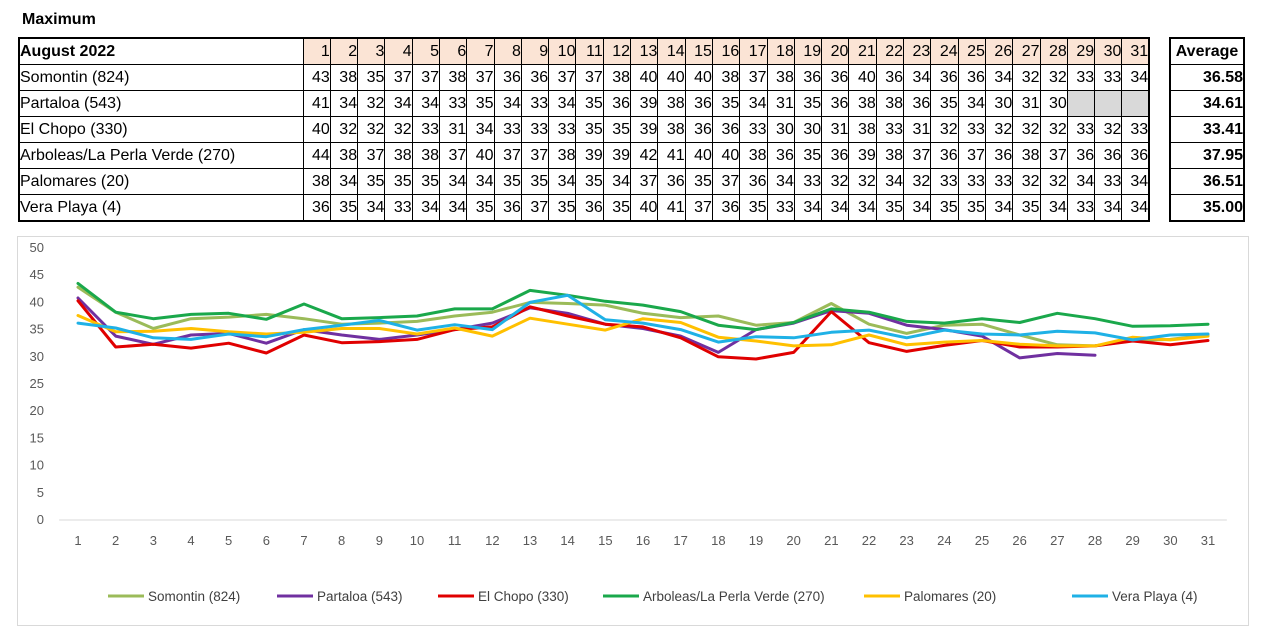 Image resolution: width=1280 pixels, height=642 pixels. Describe the element at coordinates (37, 465) in the screenshot. I see `y-tick-label: 10` at that location.